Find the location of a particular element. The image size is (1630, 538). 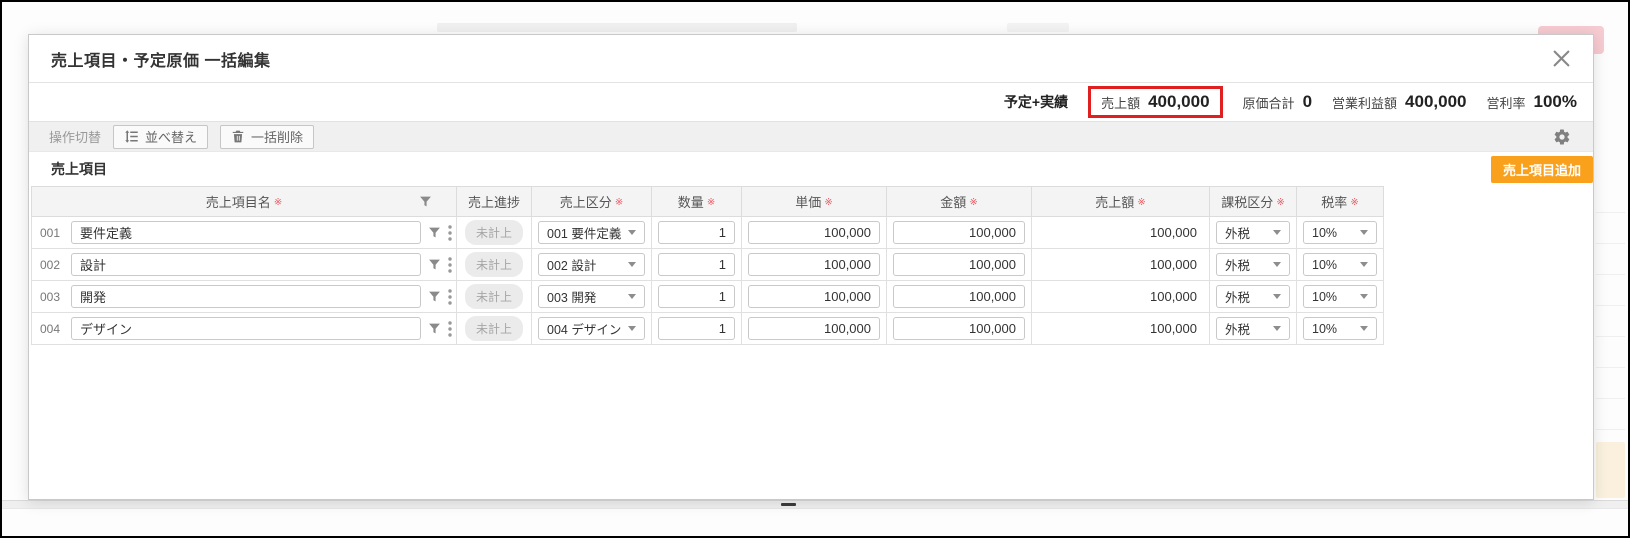

summary-profit-label: 営業利益額 is located at coordinates (1365, 103).